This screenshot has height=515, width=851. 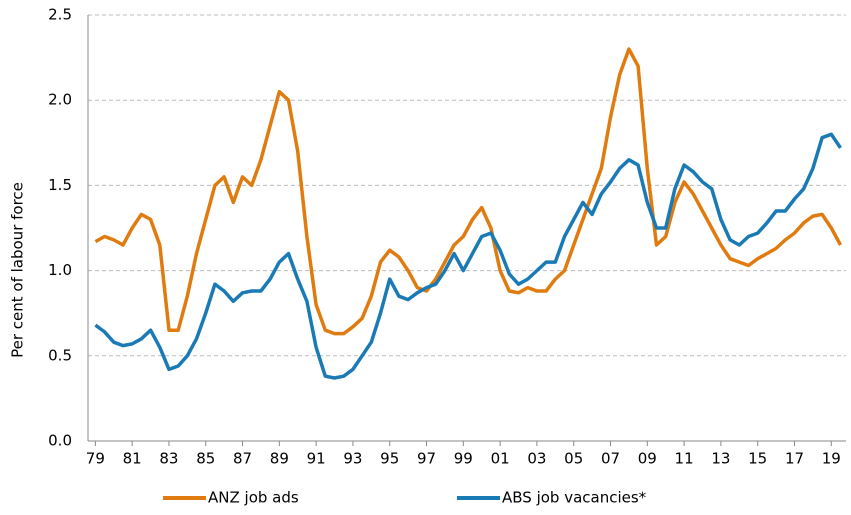 I want to click on y-axis-label: Per cent of labour force, so click(x=18, y=270).